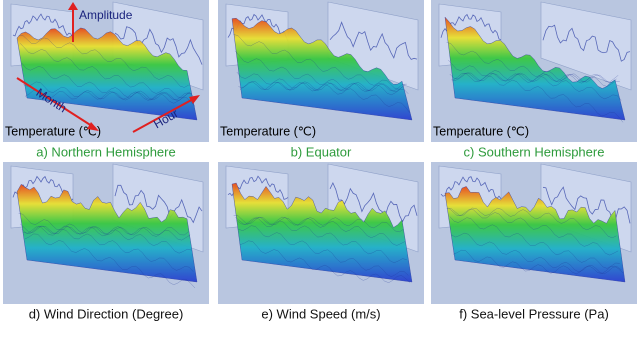 The image size is (640, 349). I want to click on panel-caption: b) Equator, so click(321, 151).